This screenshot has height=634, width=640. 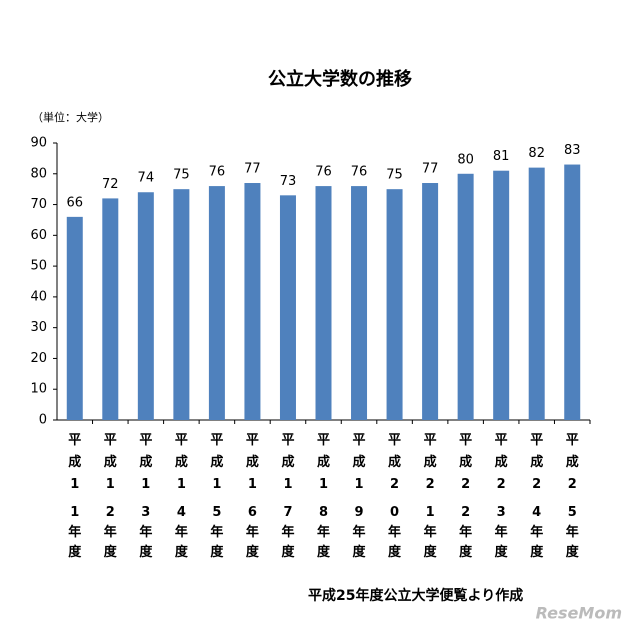 What do you see at coordinates (70, 117) in the screenshot?
I see `unit-label: （単位：大学）` at bounding box center [70, 117].